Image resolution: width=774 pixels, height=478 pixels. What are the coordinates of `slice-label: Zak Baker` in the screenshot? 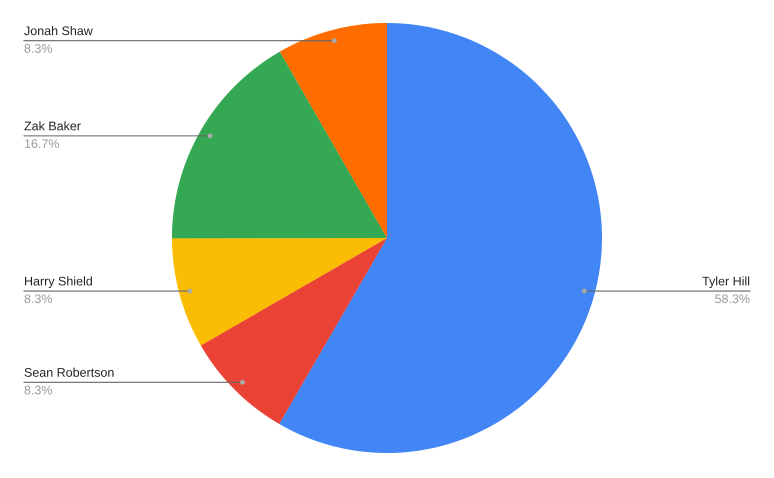 It's located at (52, 125).